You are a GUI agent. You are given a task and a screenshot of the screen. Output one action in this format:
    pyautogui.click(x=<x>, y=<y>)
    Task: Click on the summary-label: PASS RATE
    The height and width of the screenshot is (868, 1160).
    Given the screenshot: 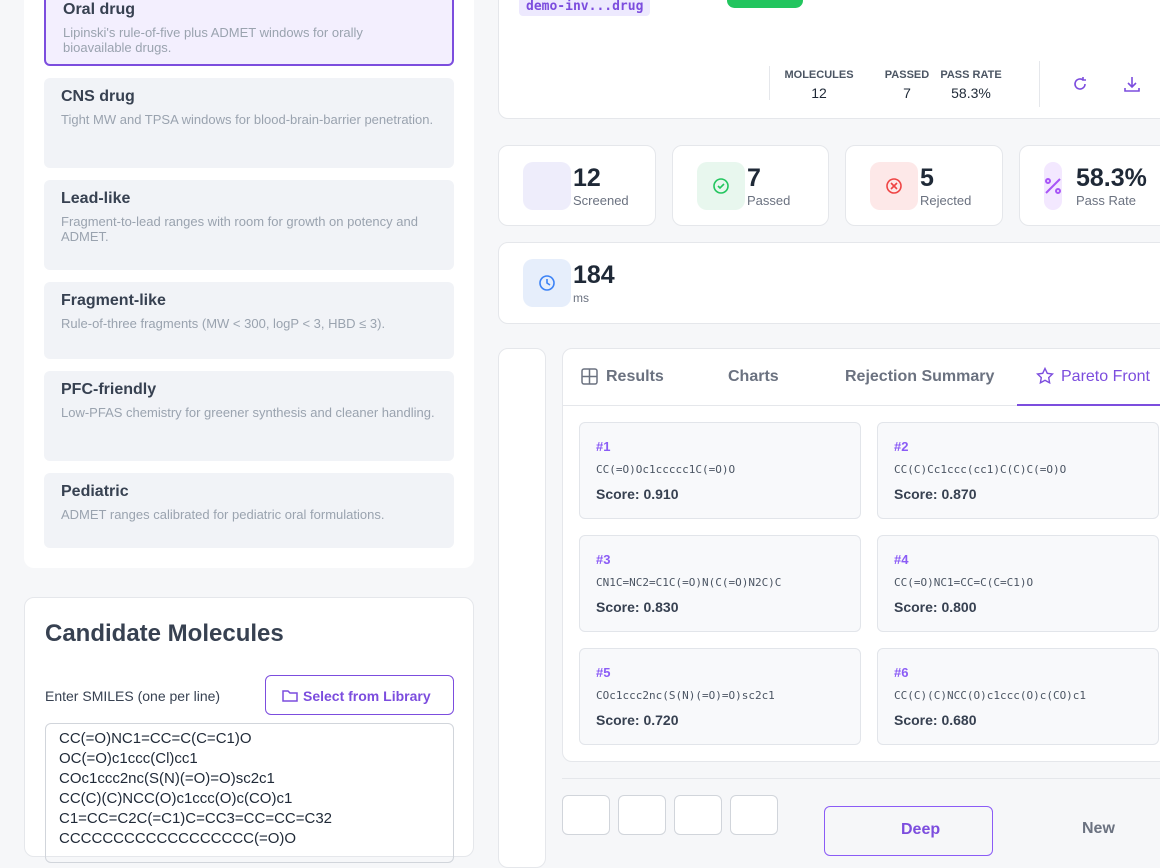 What is the action you would take?
    pyautogui.click(x=971, y=75)
    